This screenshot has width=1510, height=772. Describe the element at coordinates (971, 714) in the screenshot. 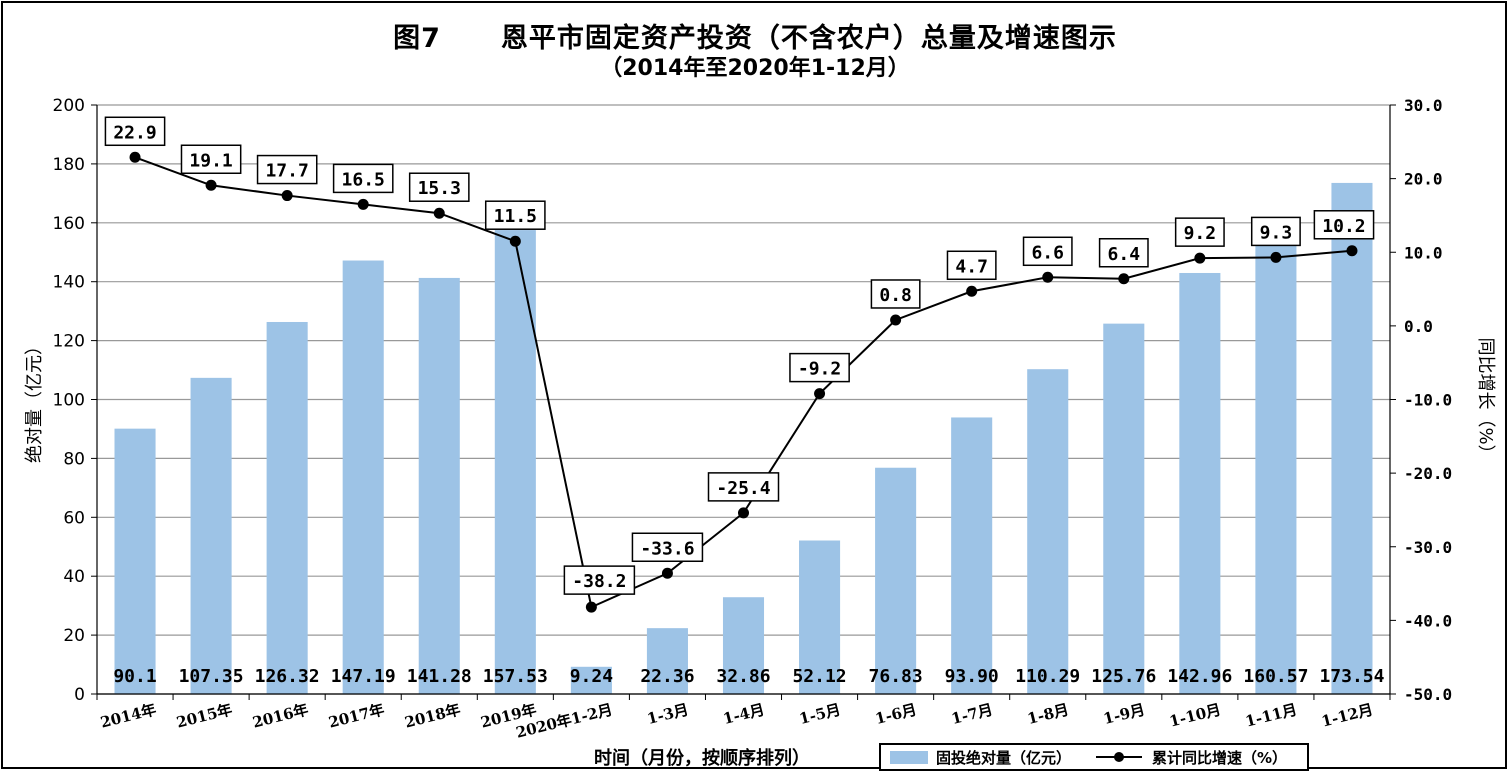

I see `x-tick-label: 1-7月` at that location.